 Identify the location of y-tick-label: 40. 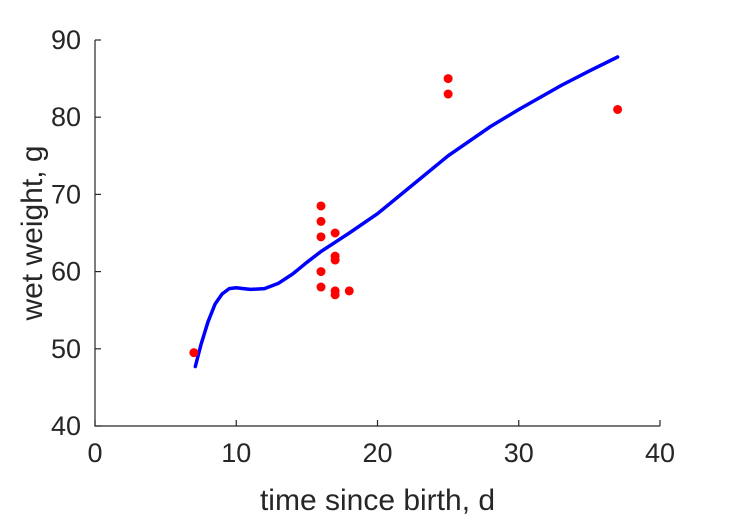
(66, 426).